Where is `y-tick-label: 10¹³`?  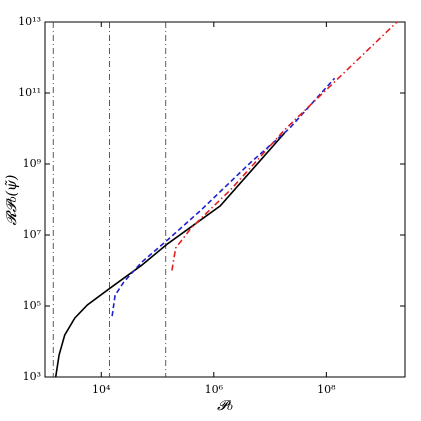
y-tick-label: 10¹³ is located at coordinates (29, 21).